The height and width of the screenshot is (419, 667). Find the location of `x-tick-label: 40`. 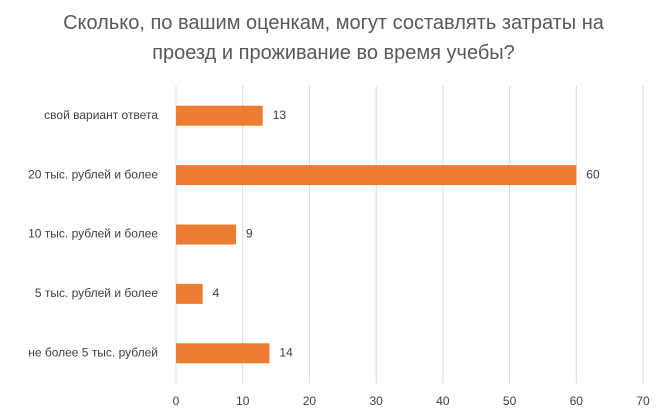

x-tick-label: 40 is located at coordinates (443, 401).